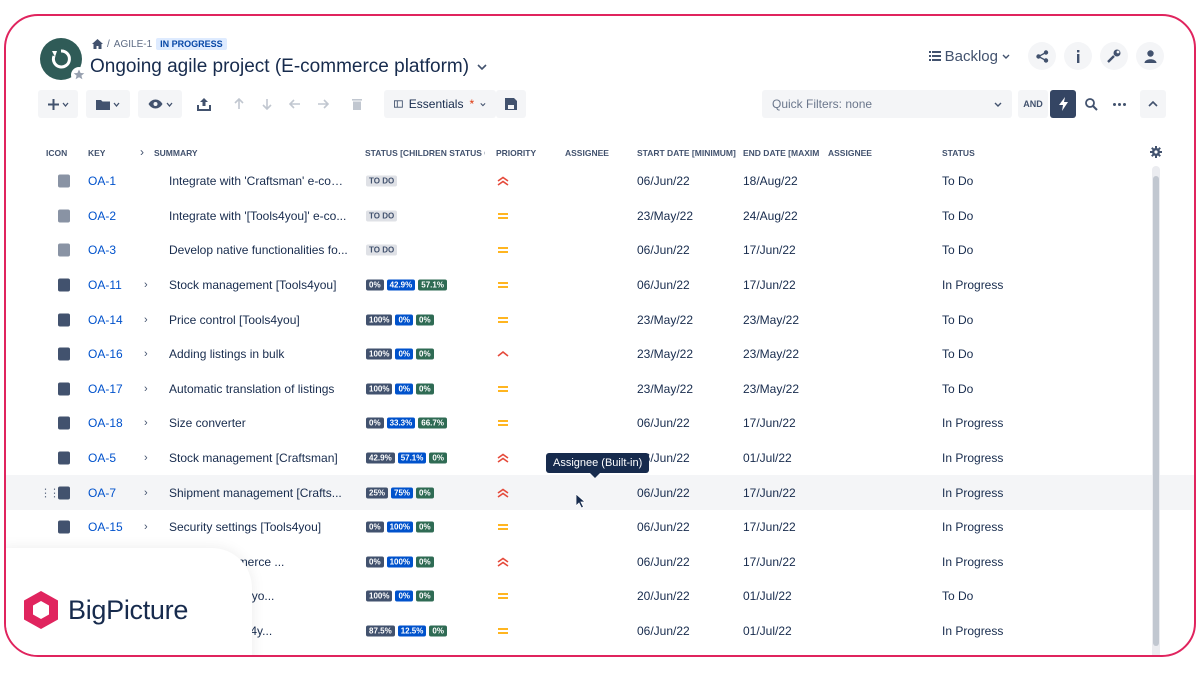  Describe the element at coordinates (969, 56) in the screenshot. I see `view-selector: Backlog` at that location.